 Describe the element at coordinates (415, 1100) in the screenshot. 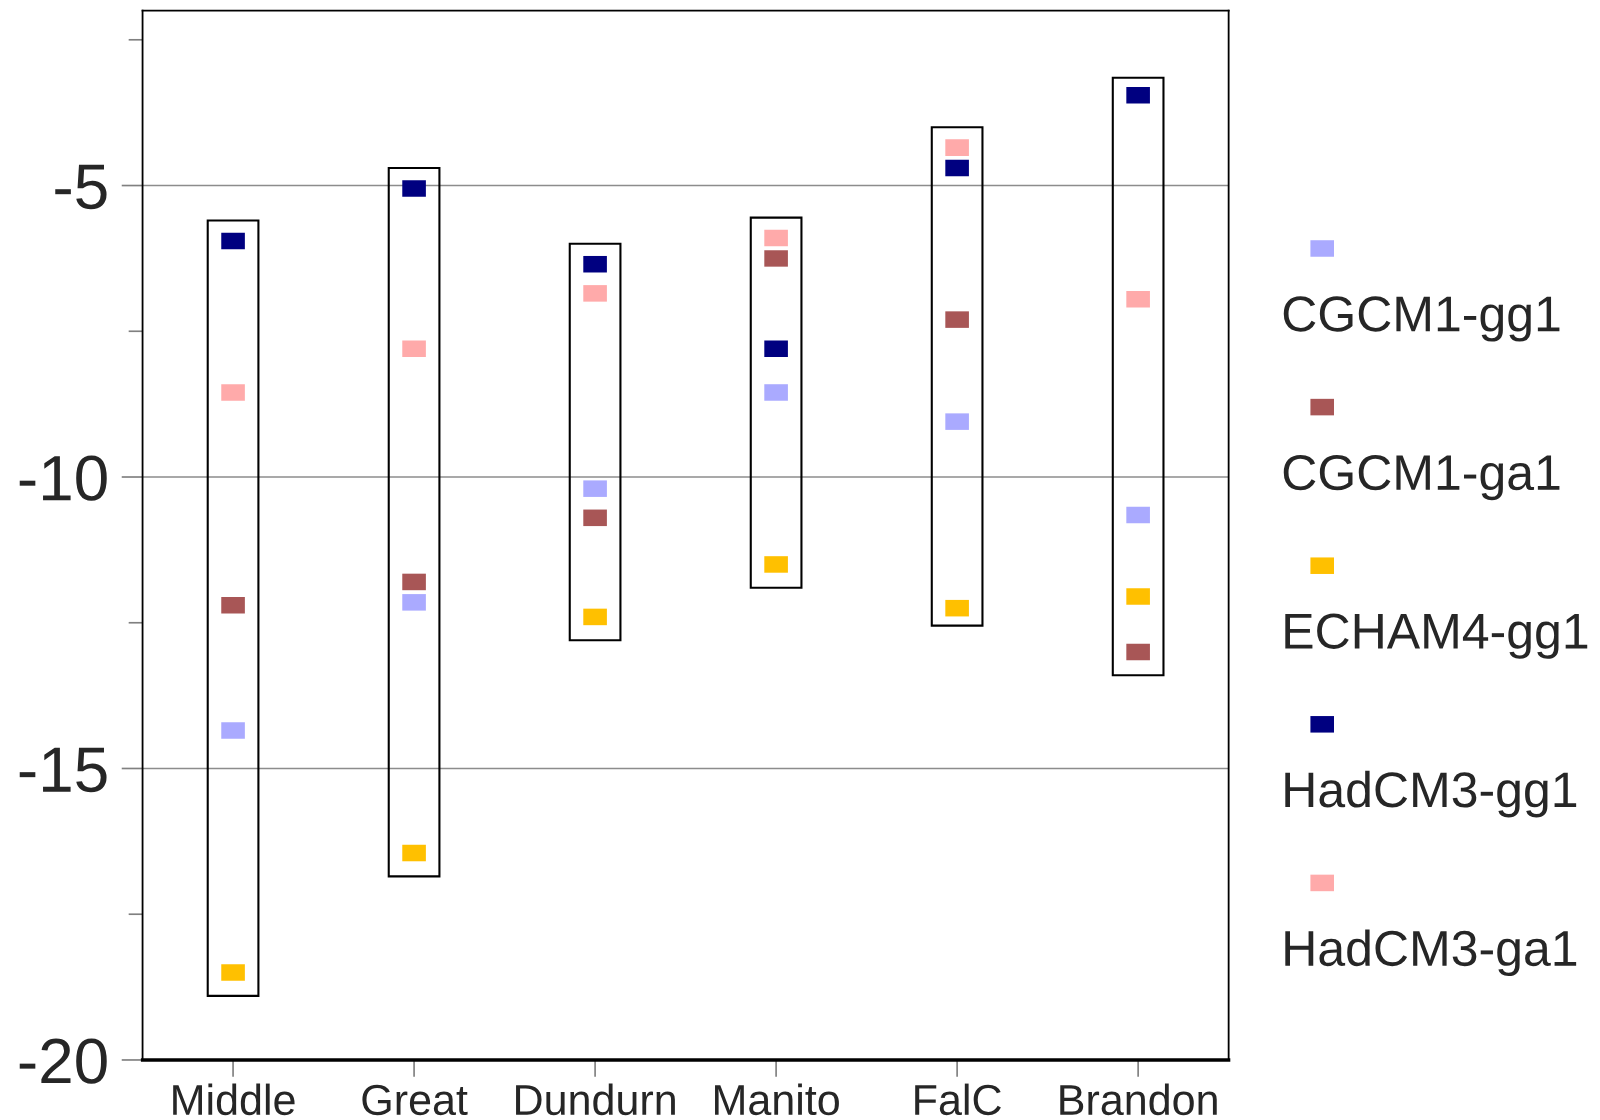

I see `x-tick-label: Great` at that location.